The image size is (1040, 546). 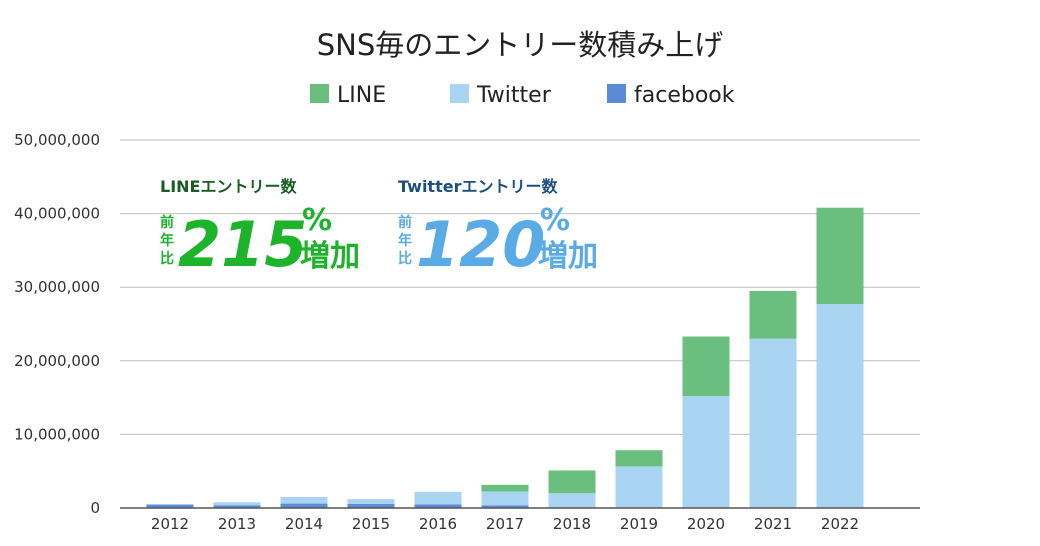 I want to click on bar-facebook-2016, so click(x=438, y=506).